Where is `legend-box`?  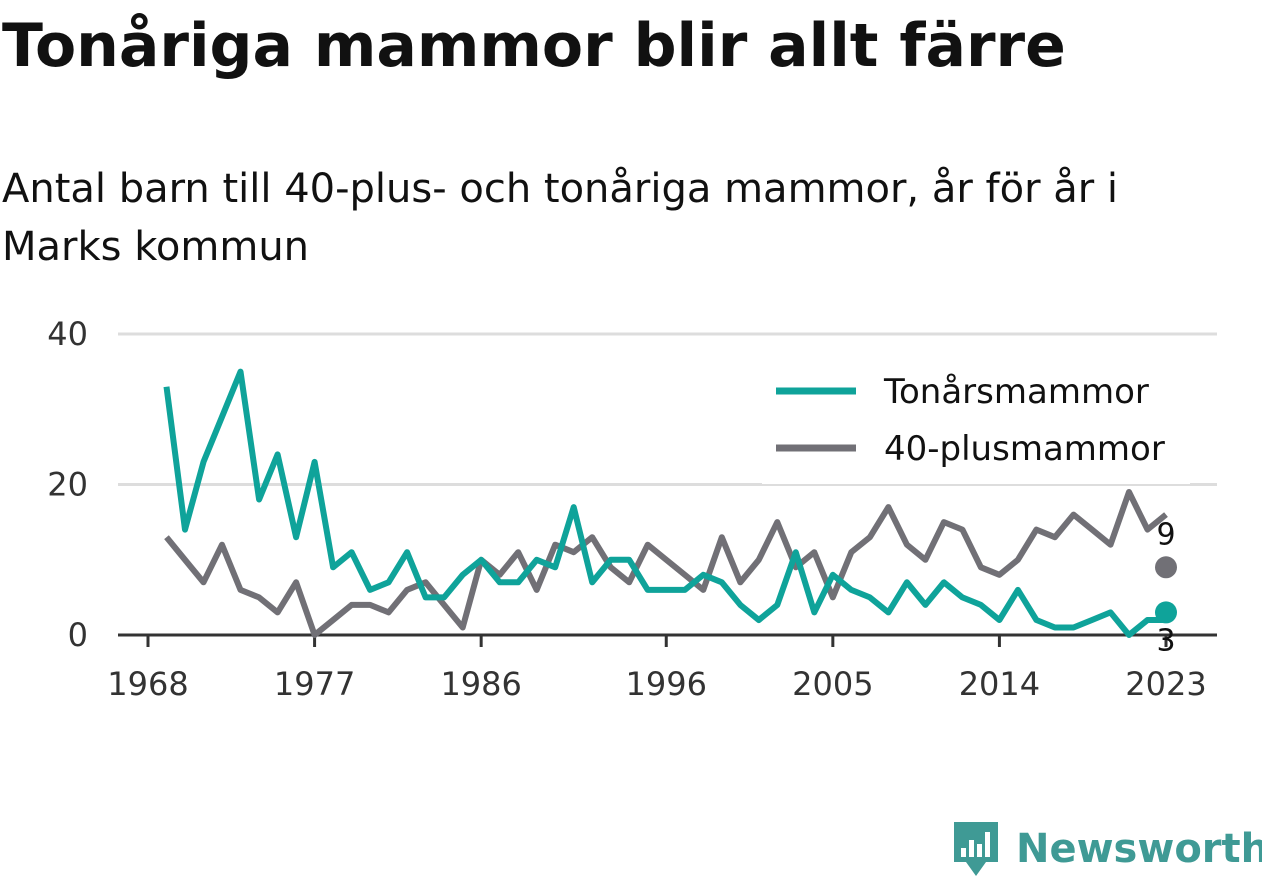
legend-box is located at coordinates (976, 421).